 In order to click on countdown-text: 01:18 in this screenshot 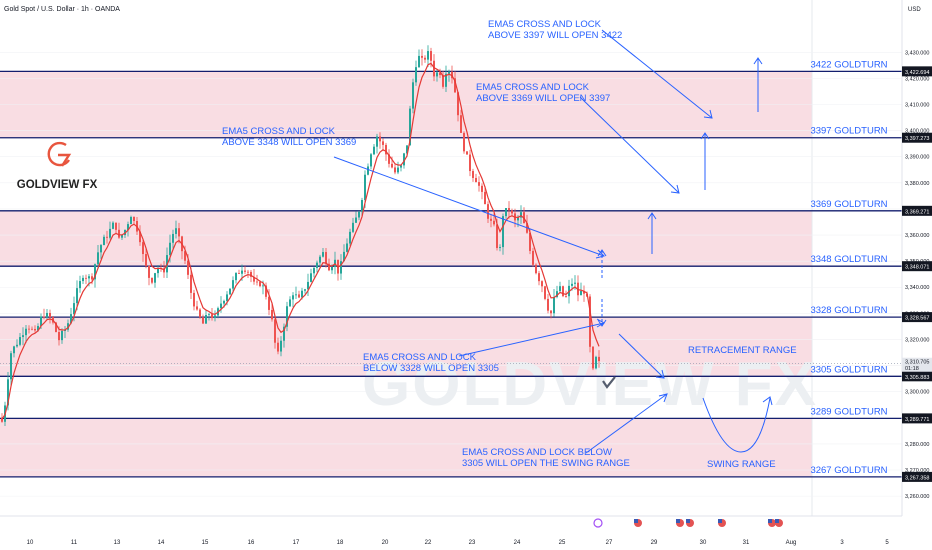, I will do `click(912, 369)`.